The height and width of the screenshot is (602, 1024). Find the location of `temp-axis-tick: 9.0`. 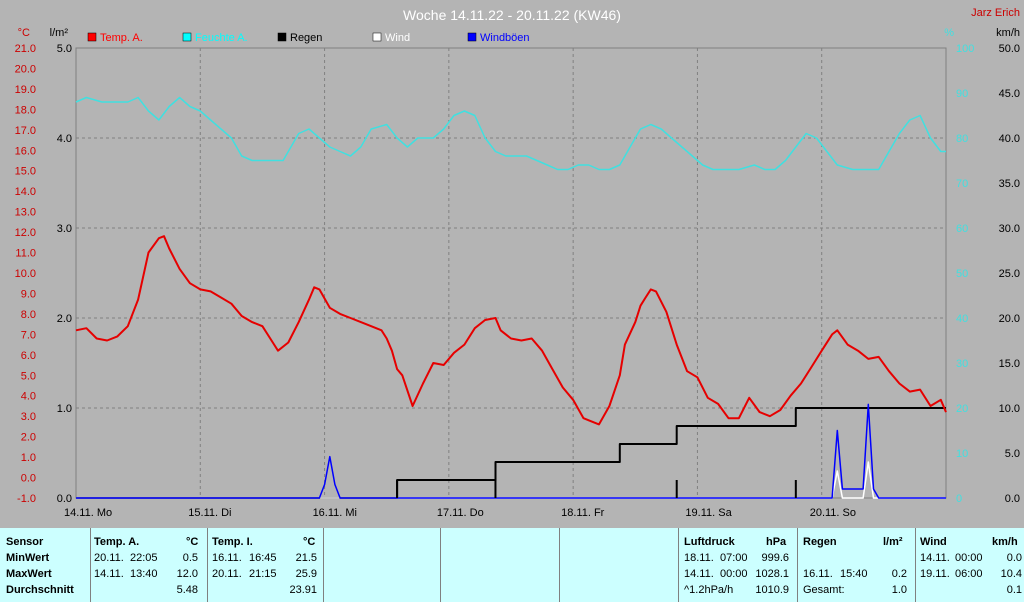

temp-axis-tick: 9.0 is located at coordinates (28, 294).